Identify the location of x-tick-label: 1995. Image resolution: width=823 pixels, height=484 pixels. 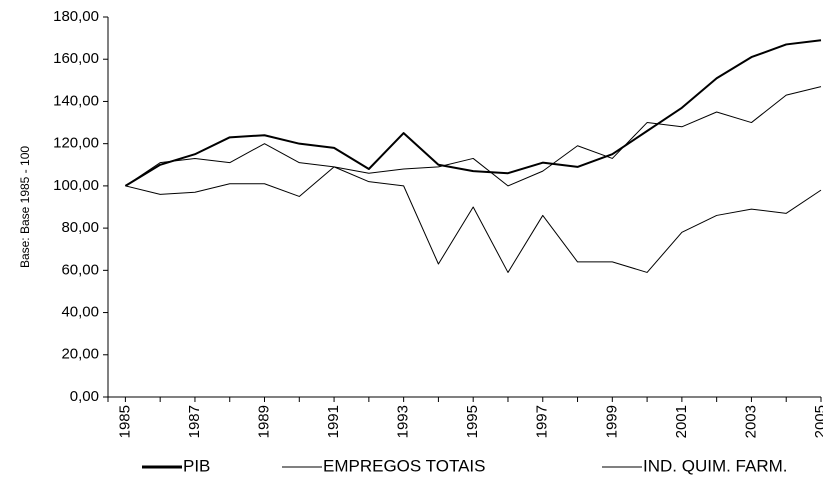
(472, 421).